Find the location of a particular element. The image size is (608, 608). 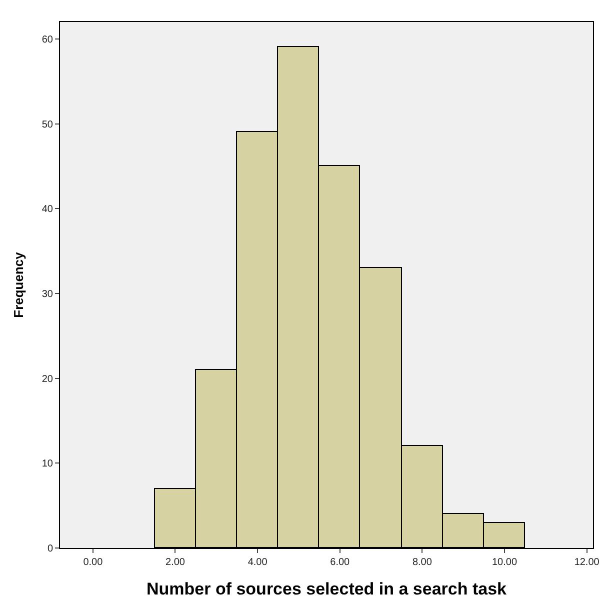

y-tick-label: 40 is located at coordinates (48, 210).